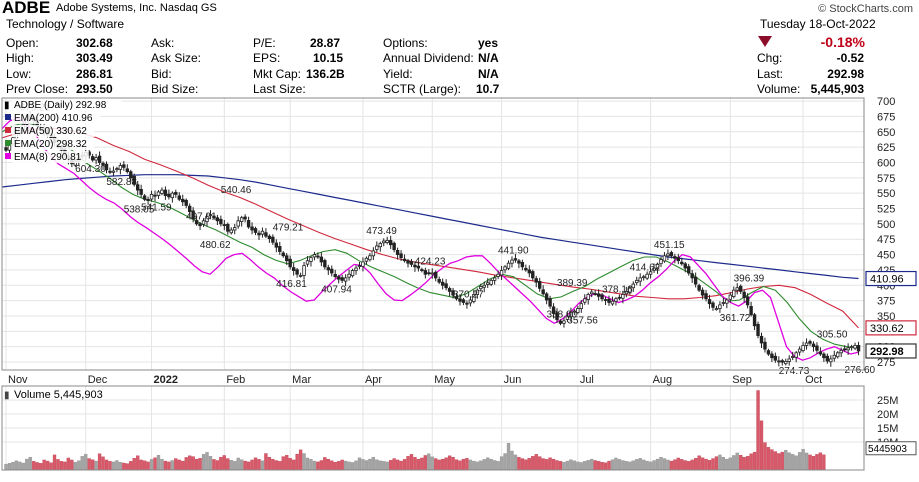 The width and height of the screenshot is (919, 482). Describe the element at coordinates (813, 380) in the screenshot. I see `date-tick-label: Oct` at that location.